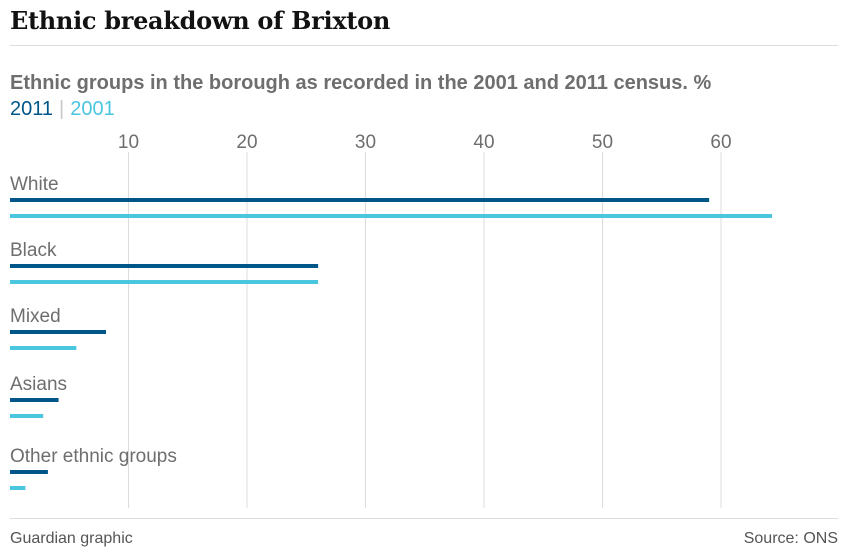 This screenshot has height=559, width=850. What do you see at coordinates (200, 20) in the screenshot?
I see `chart-title: Ethnic breakdown of Brixton` at bounding box center [200, 20].